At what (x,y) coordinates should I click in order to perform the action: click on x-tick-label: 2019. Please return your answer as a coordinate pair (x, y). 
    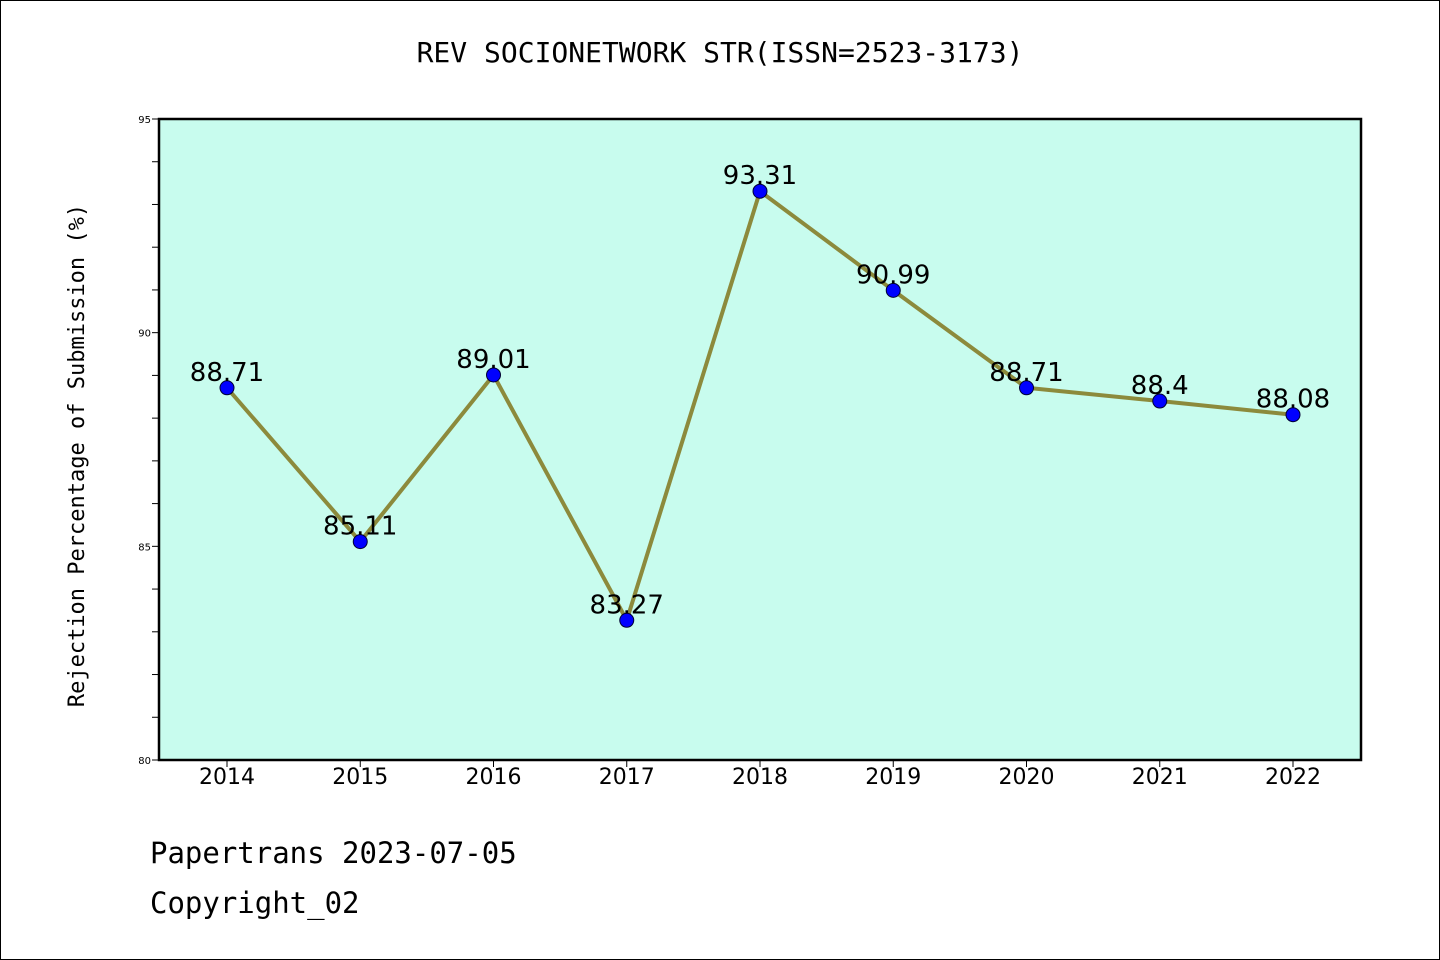
    Looking at the image, I should click on (893, 777).